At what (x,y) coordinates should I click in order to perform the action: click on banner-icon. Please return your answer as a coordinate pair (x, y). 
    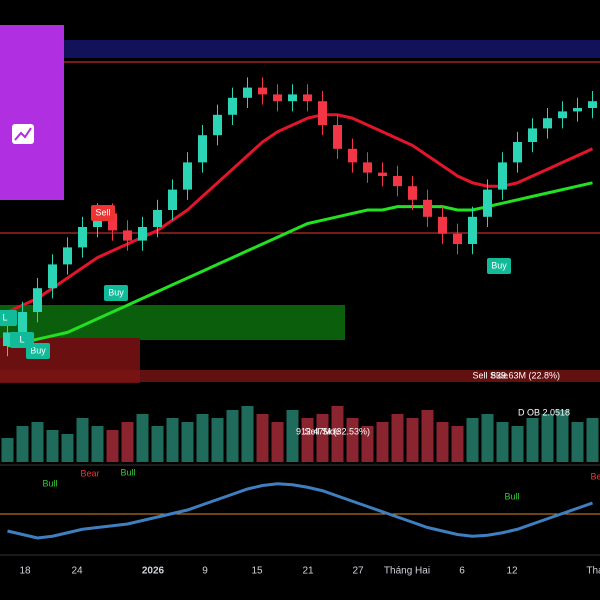
    Looking at the image, I should click on (23, 134).